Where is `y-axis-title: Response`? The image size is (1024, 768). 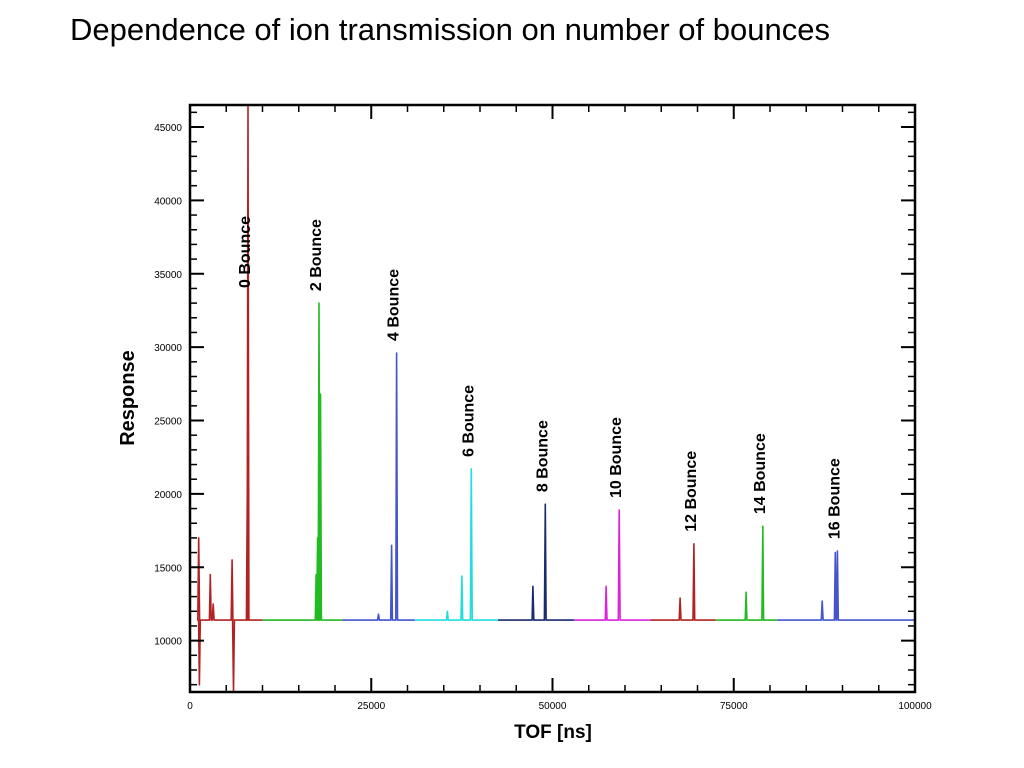 y-axis-title: Response is located at coordinates (128, 398).